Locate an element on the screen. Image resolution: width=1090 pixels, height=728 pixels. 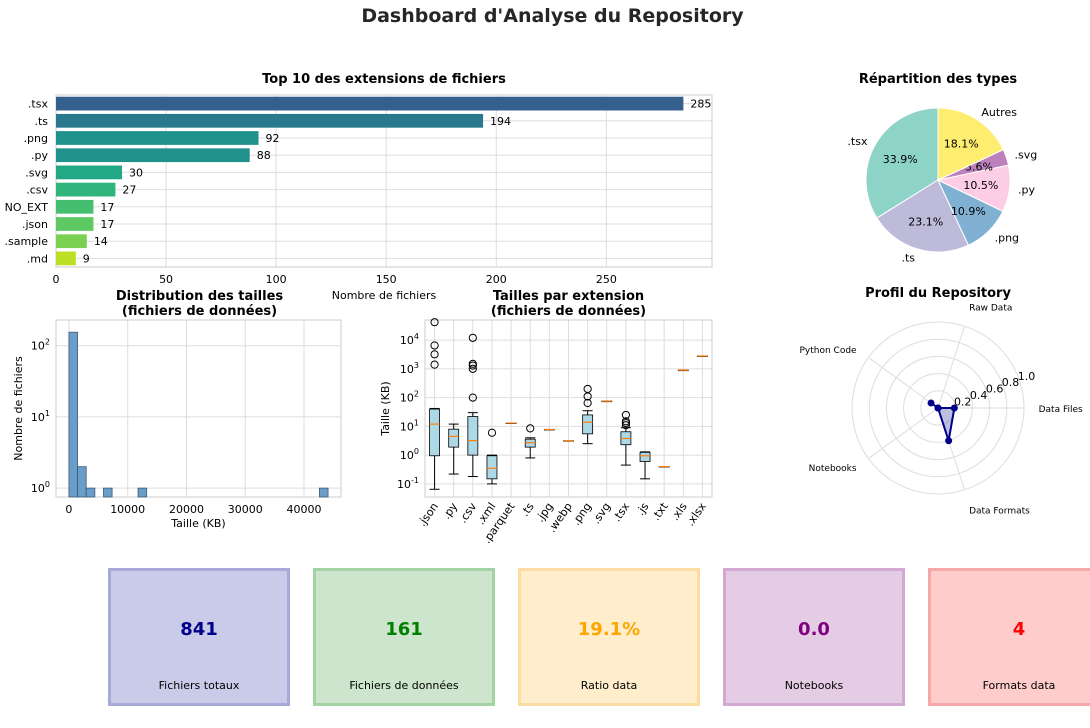
y-tick-label: .csv is located at coordinates (37, 190).